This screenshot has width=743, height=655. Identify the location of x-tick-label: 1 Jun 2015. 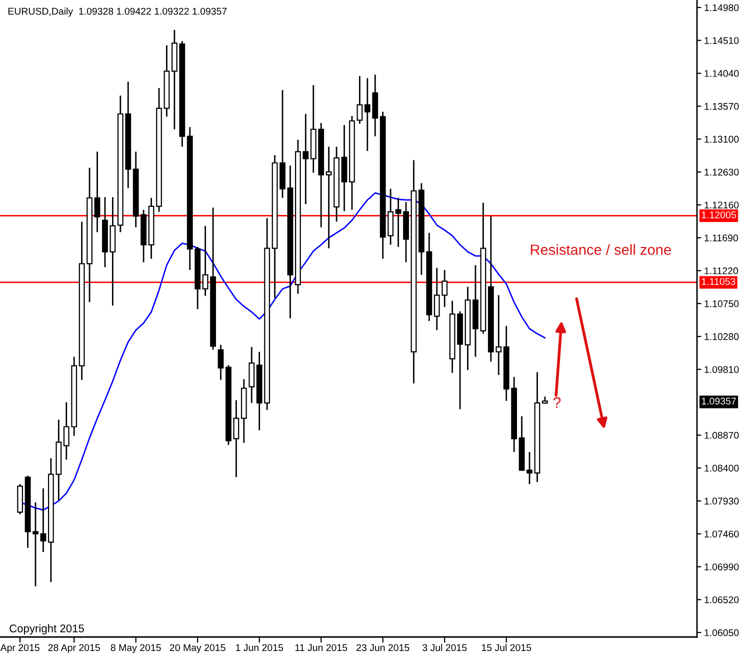
(259, 648).